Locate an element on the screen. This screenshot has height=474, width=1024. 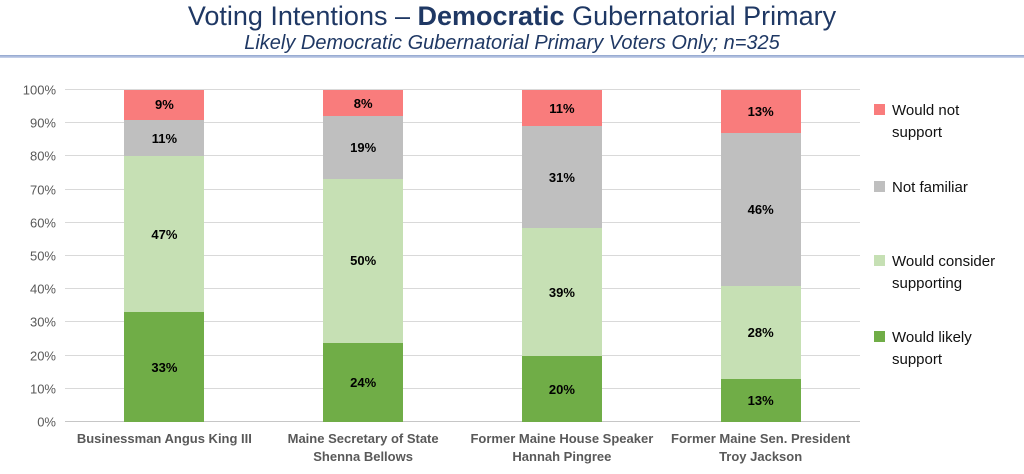
y-tick-label: 10% is located at coordinates (42, 389).